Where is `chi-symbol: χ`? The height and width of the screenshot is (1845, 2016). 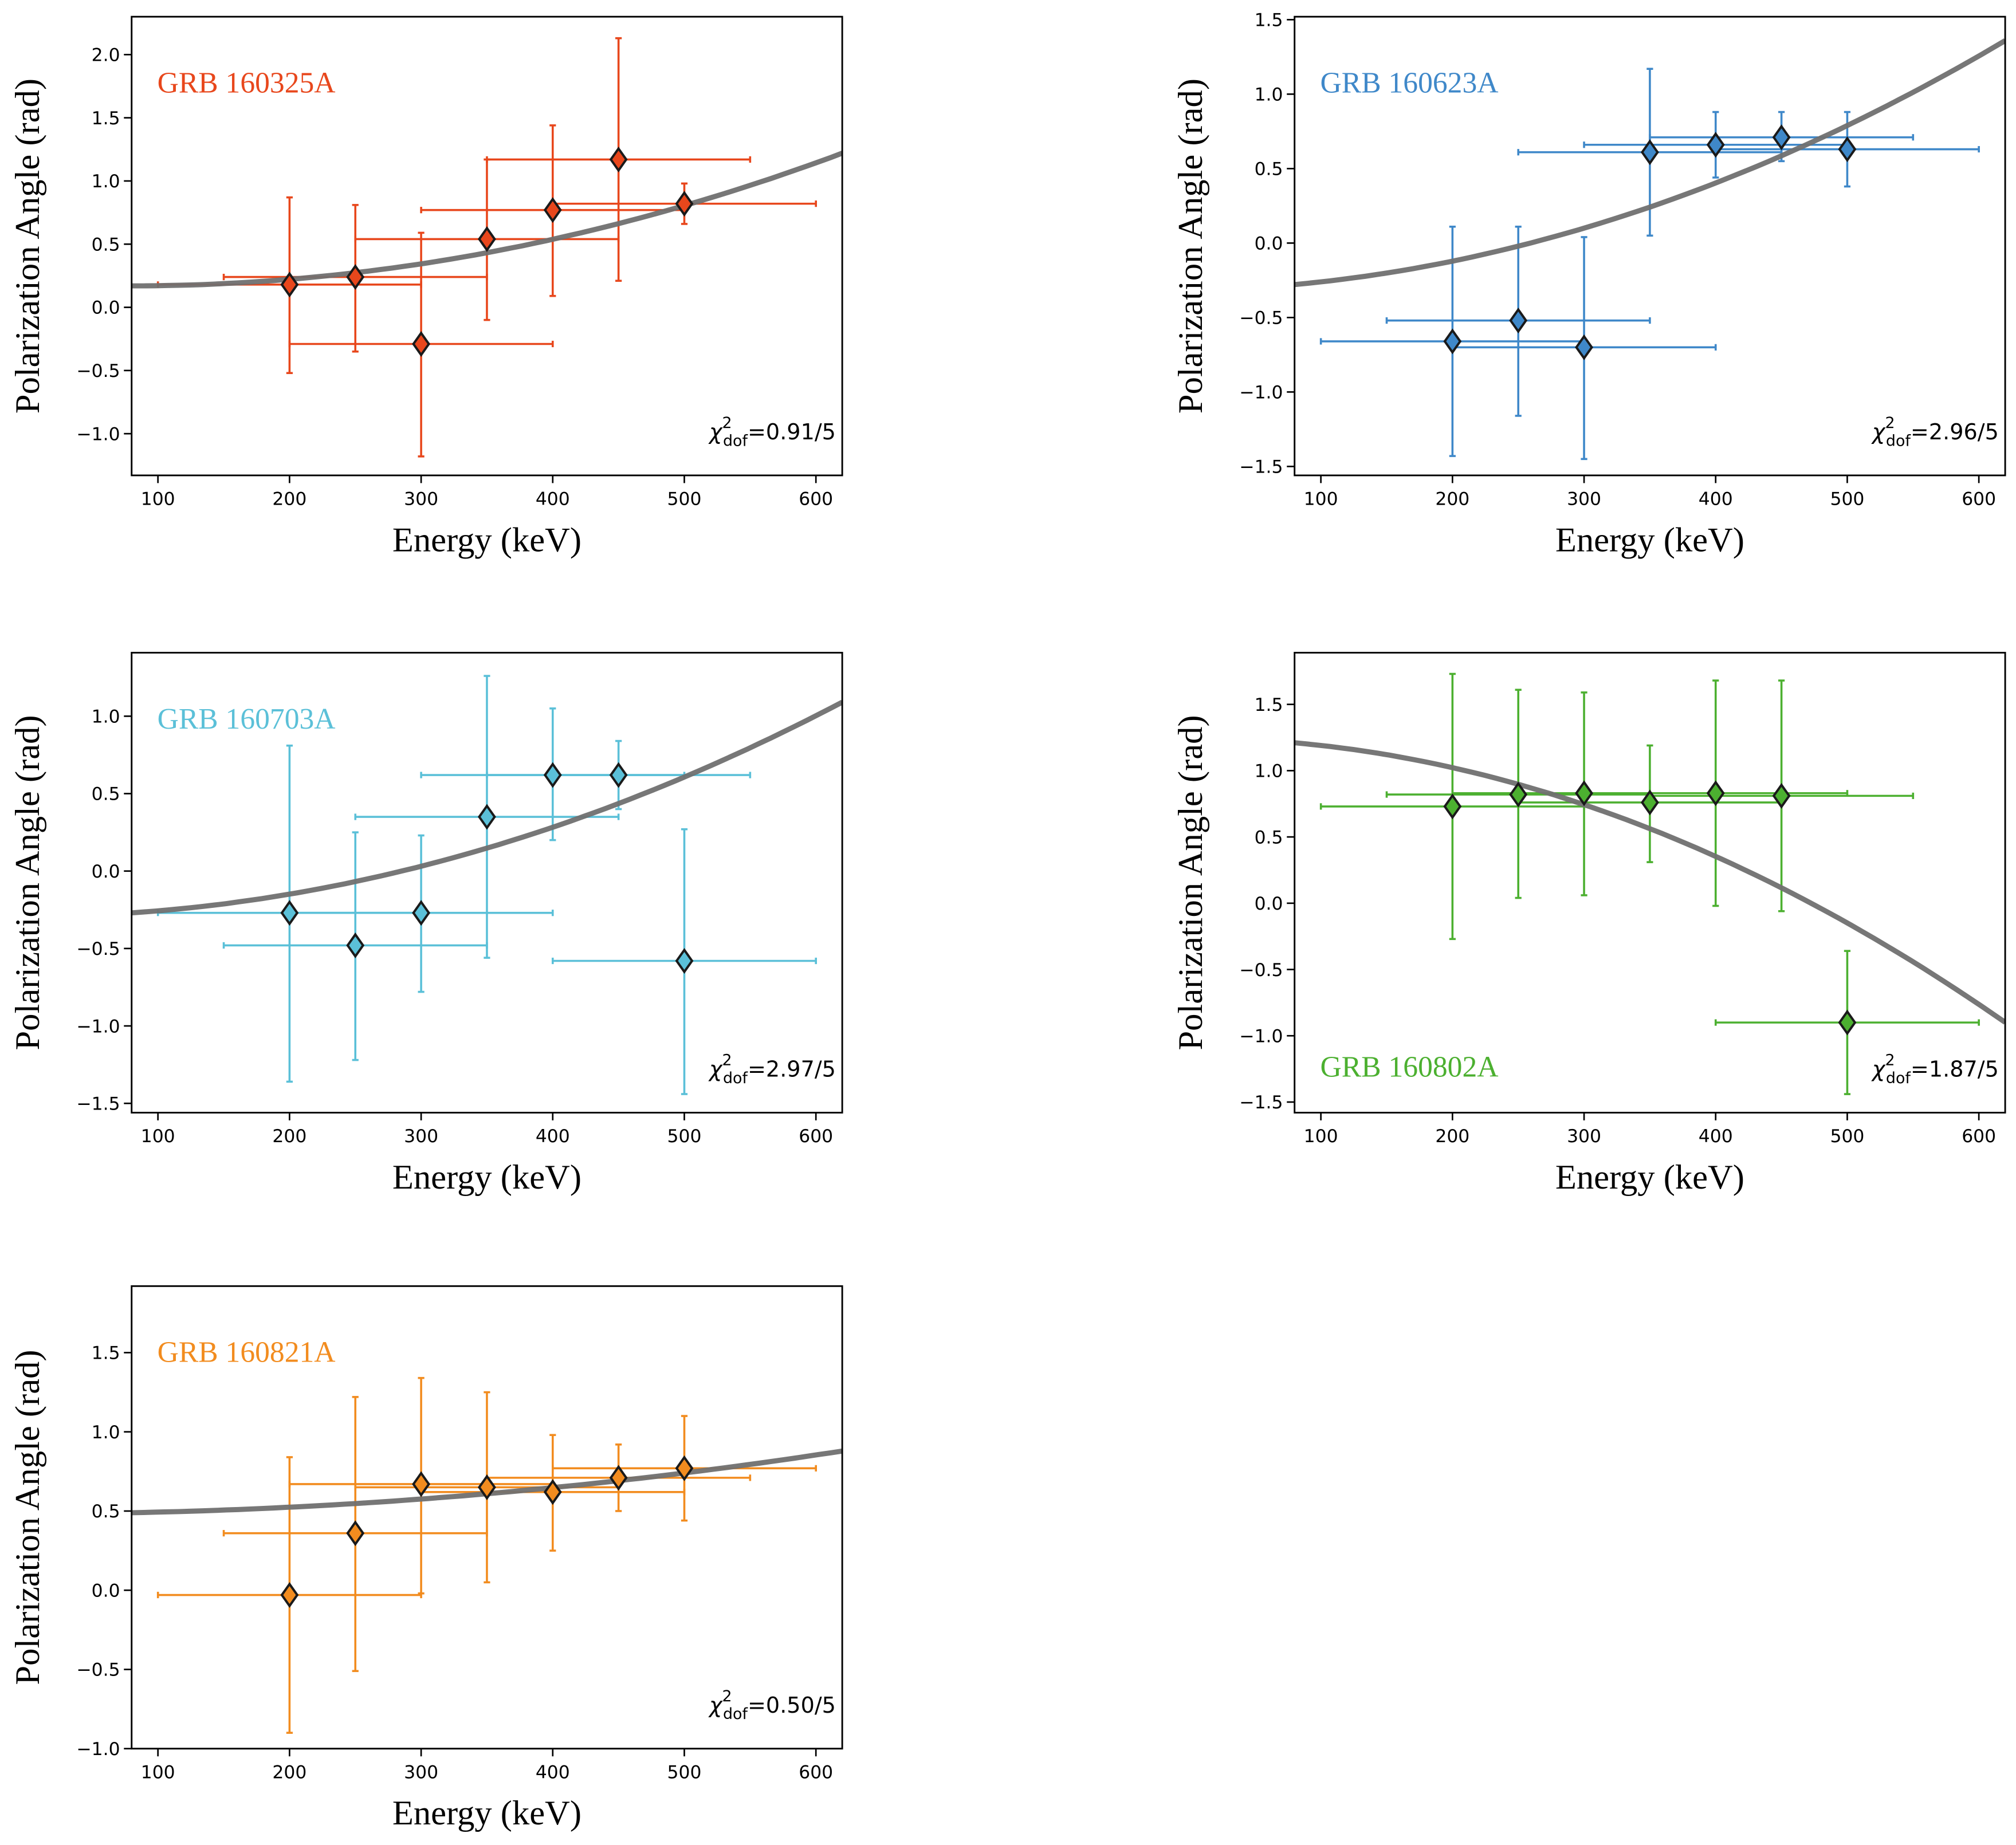 chi-symbol: χ is located at coordinates (715, 431).